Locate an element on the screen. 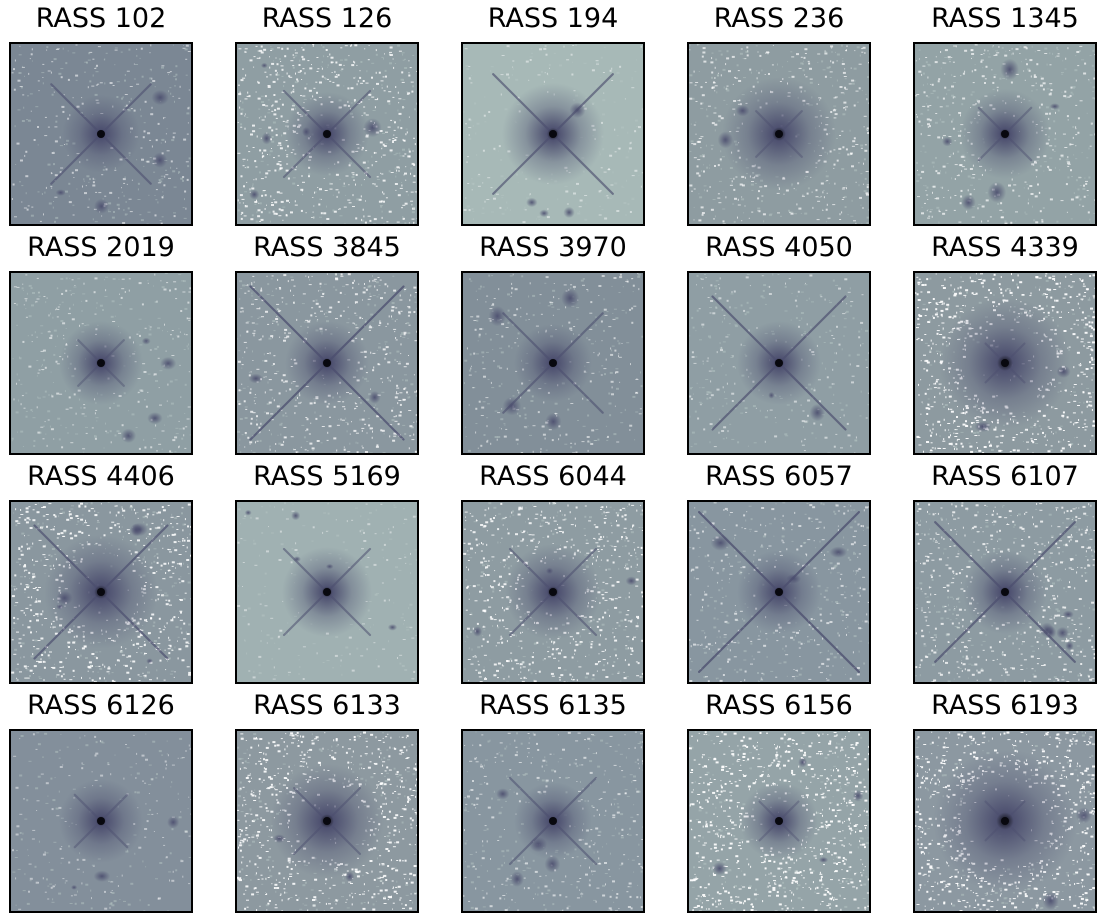 The width and height of the screenshot is (1097, 913). image-panel: RASS 4406 is located at coordinates (101, 571).